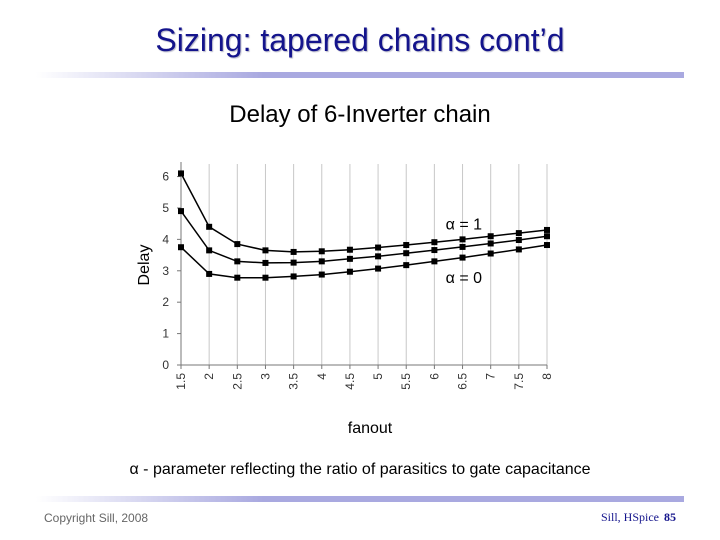 This screenshot has height=540, width=720. What do you see at coordinates (96, 518) in the screenshot?
I see `footer-copyright: Copyright Sill, 2008` at bounding box center [96, 518].